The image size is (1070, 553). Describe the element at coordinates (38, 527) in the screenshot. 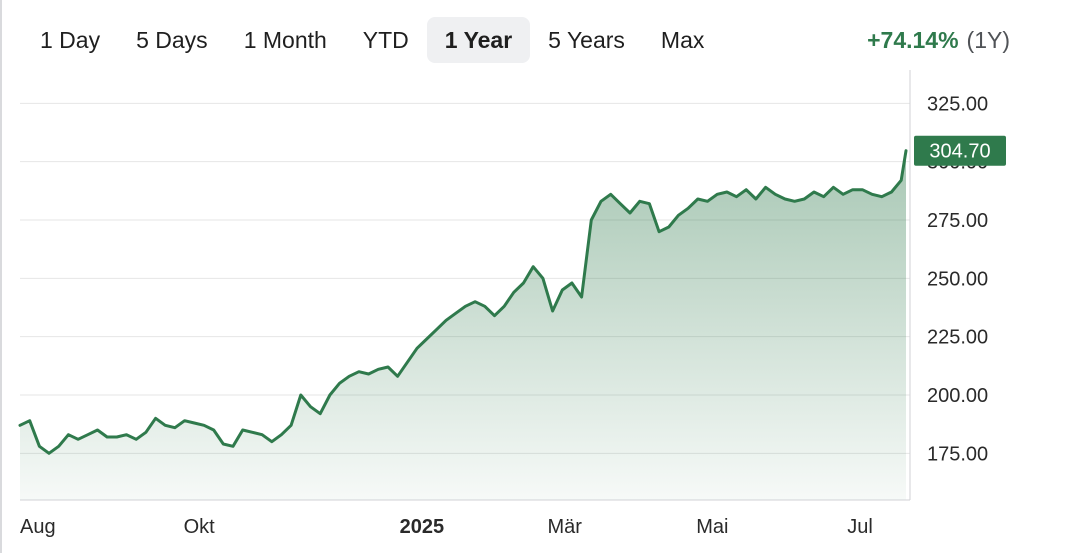

I see `x-tick-label: Aug` at that location.